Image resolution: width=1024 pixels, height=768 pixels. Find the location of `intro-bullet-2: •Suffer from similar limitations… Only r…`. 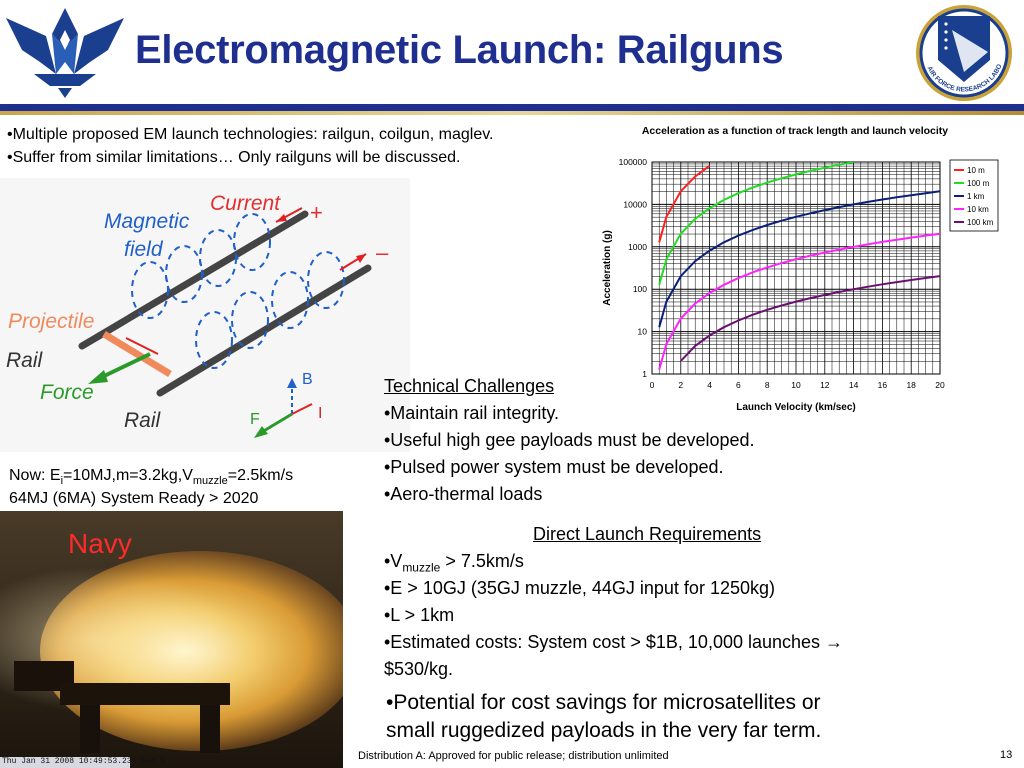

intro-bullet-2: •Suffer from similar limitations… Only r… is located at coordinates (234, 157).